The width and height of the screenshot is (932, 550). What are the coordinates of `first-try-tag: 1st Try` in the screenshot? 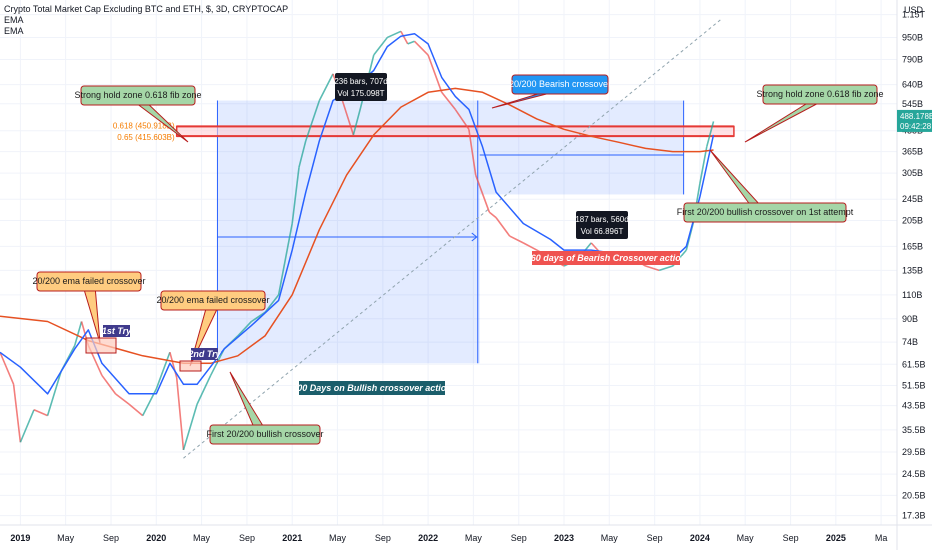 It's located at (117, 331).